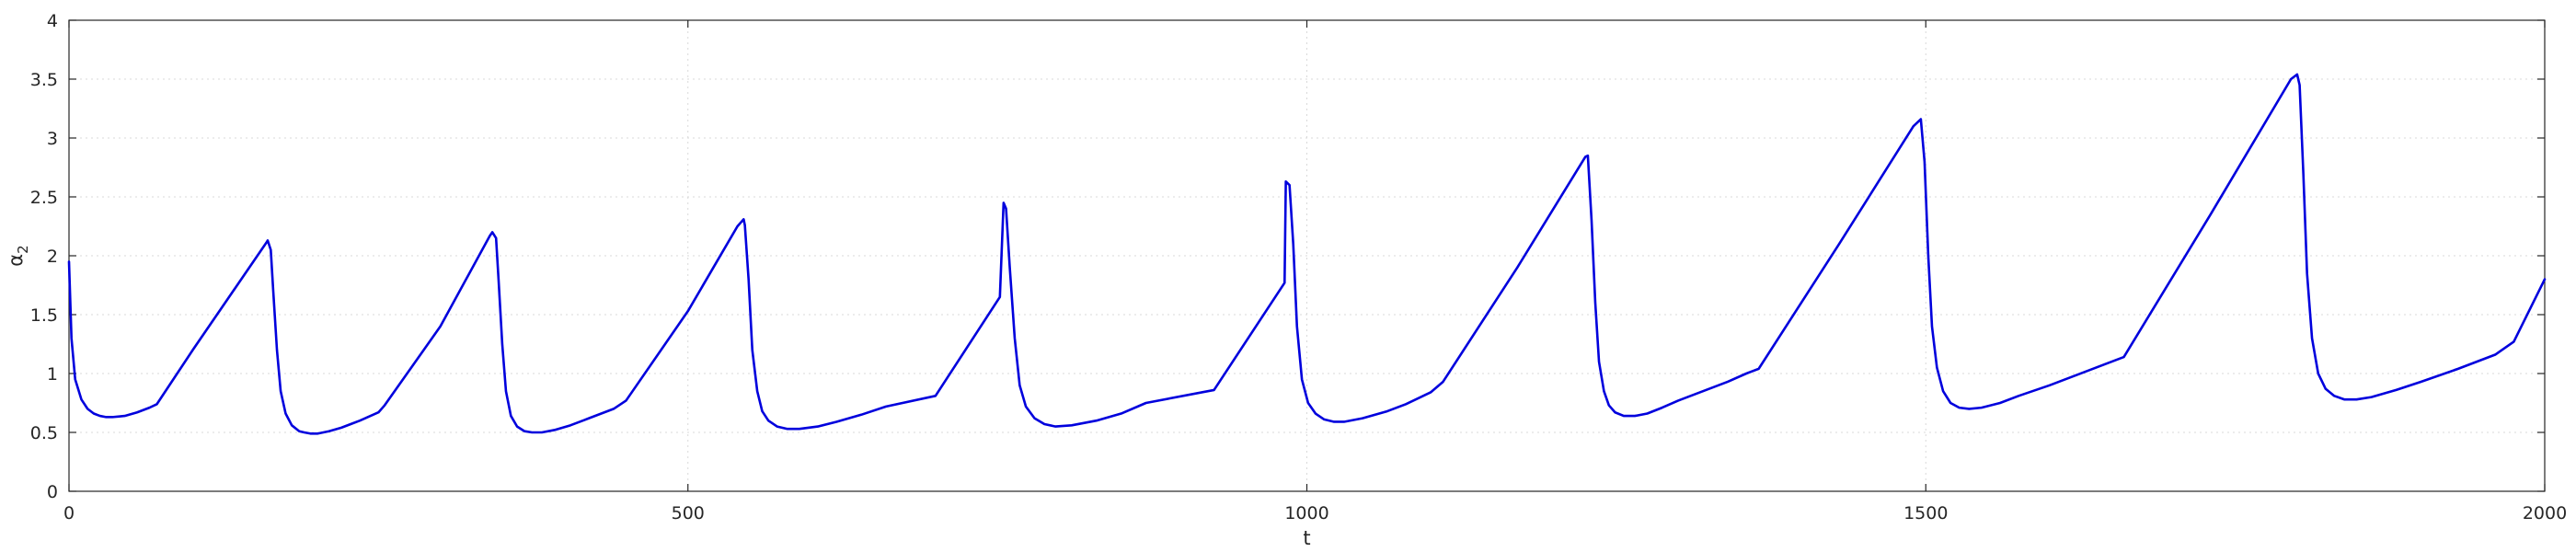  I want to click on y-axis-label-subscript: 2, so click(23, 249).